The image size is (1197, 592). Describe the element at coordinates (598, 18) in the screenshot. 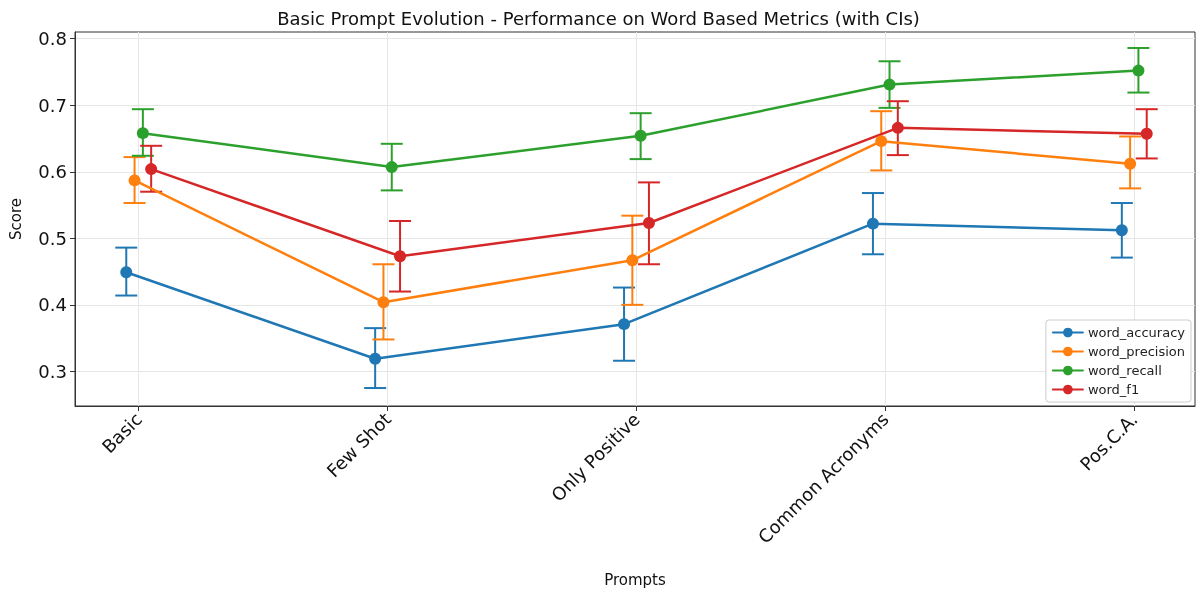

I see `chart-title: Basic Prompt Evolution - Performance on Word Based Metrics (with CIs)` at that location.